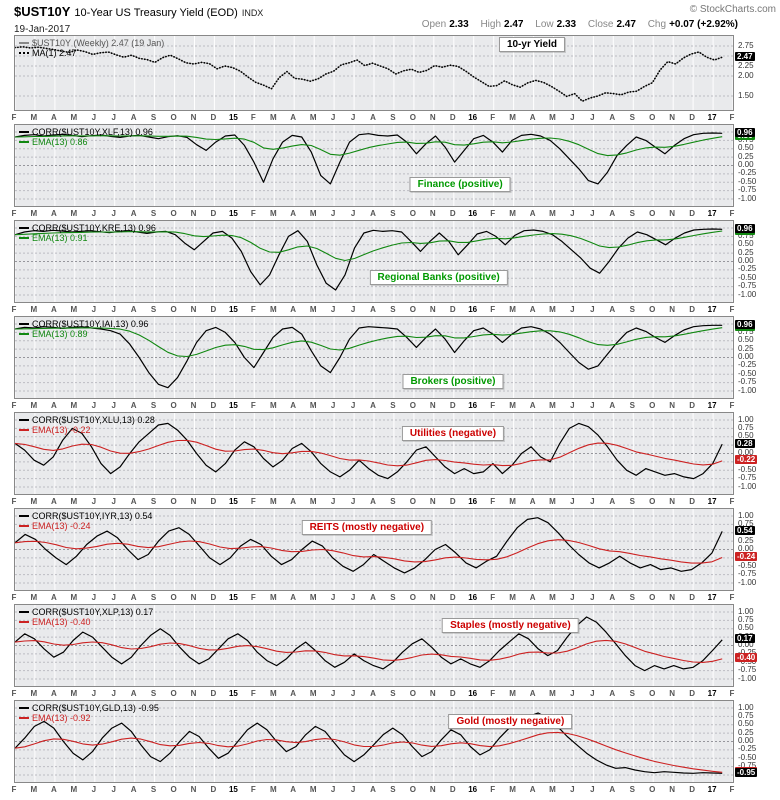 This screenshot has width=780, height=800. What do you see at coordinates (600, 24) in the screenshot?
I see `close-label: Close` at bounding box center [600, 24].